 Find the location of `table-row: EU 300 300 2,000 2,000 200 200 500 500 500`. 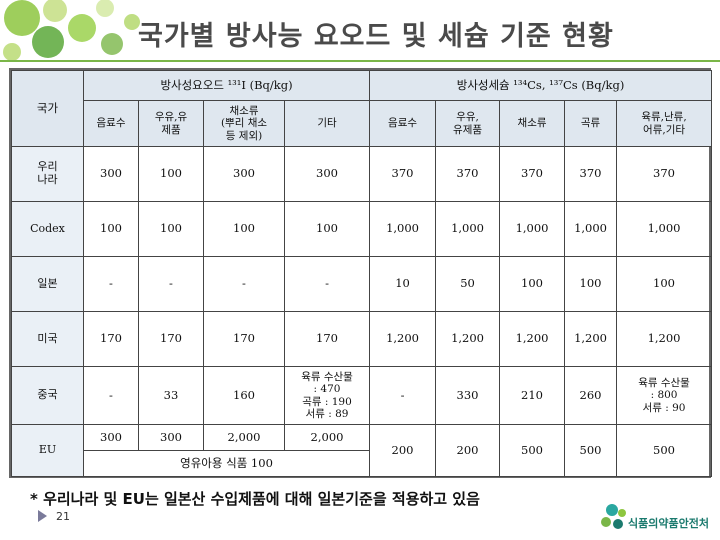

table-row: EU 300 300 2,000 2,000 200 200 500 500 500 is located at coordinates (362, 450).